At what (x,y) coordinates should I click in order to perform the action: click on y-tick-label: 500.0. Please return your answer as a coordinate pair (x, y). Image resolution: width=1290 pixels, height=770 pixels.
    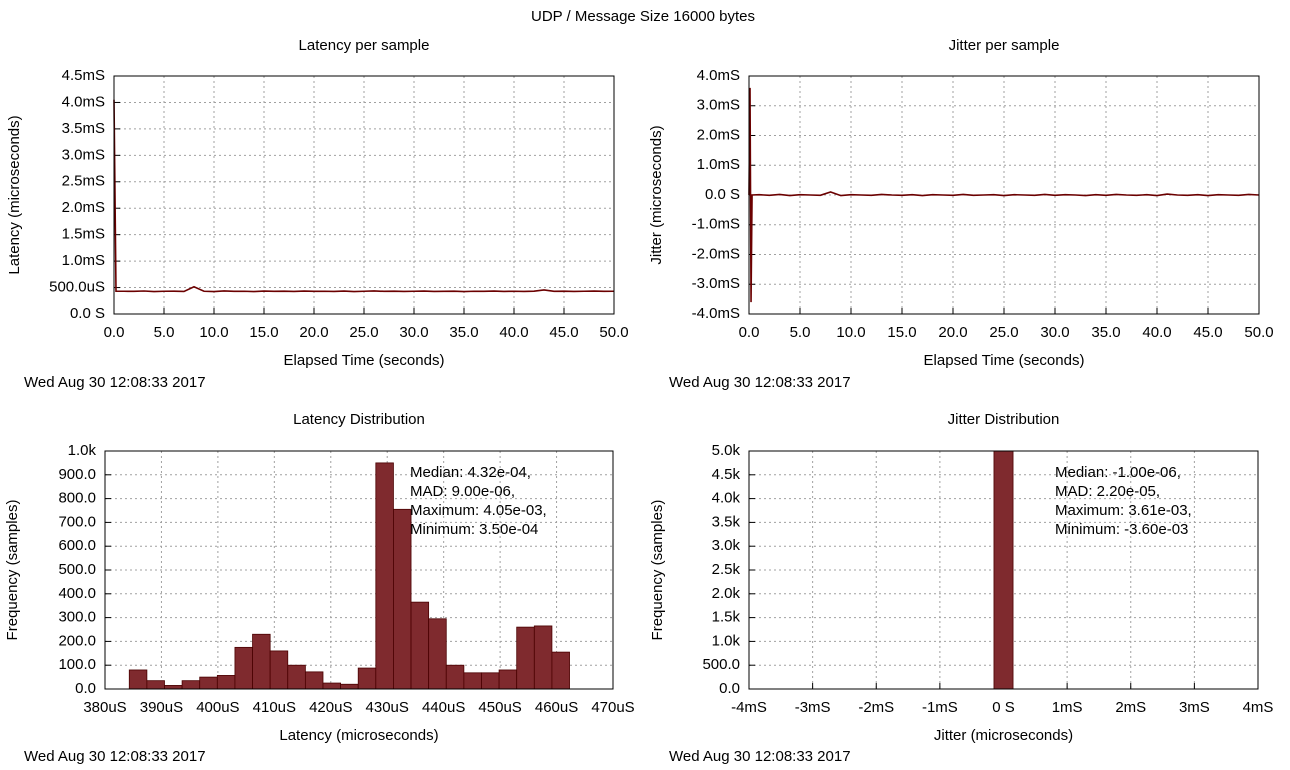
    Looking at the image, I should click on (77, 569).